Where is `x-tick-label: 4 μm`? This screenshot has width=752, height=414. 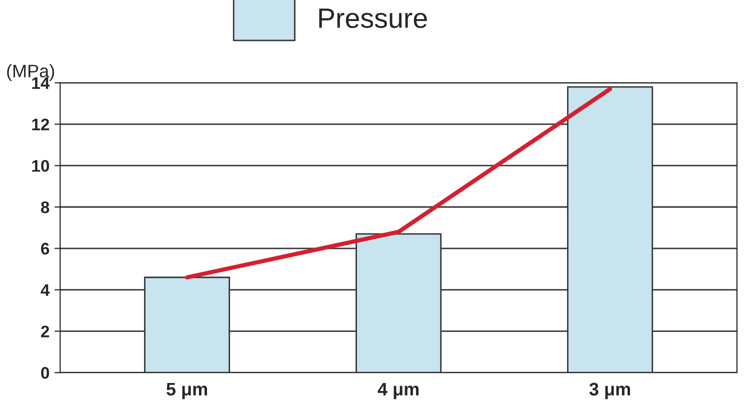 x-tick-label: 4 μm is located at coordinates (398, 391).